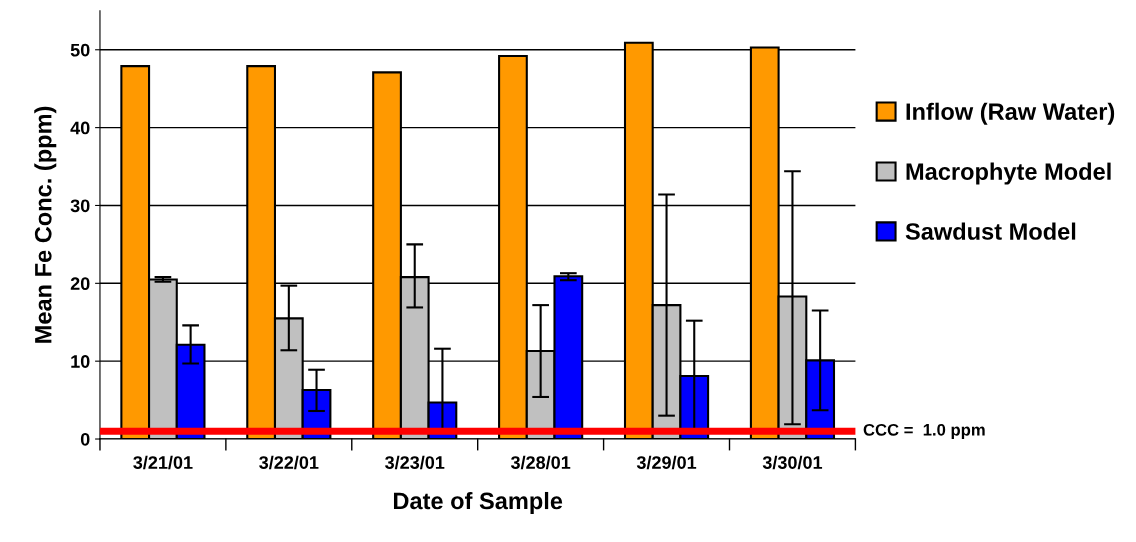  What do you see at coordinates (666, 462) in the screenshot?
I see `x-tick-label: 3/29/01` at bounding box center [666, 462].